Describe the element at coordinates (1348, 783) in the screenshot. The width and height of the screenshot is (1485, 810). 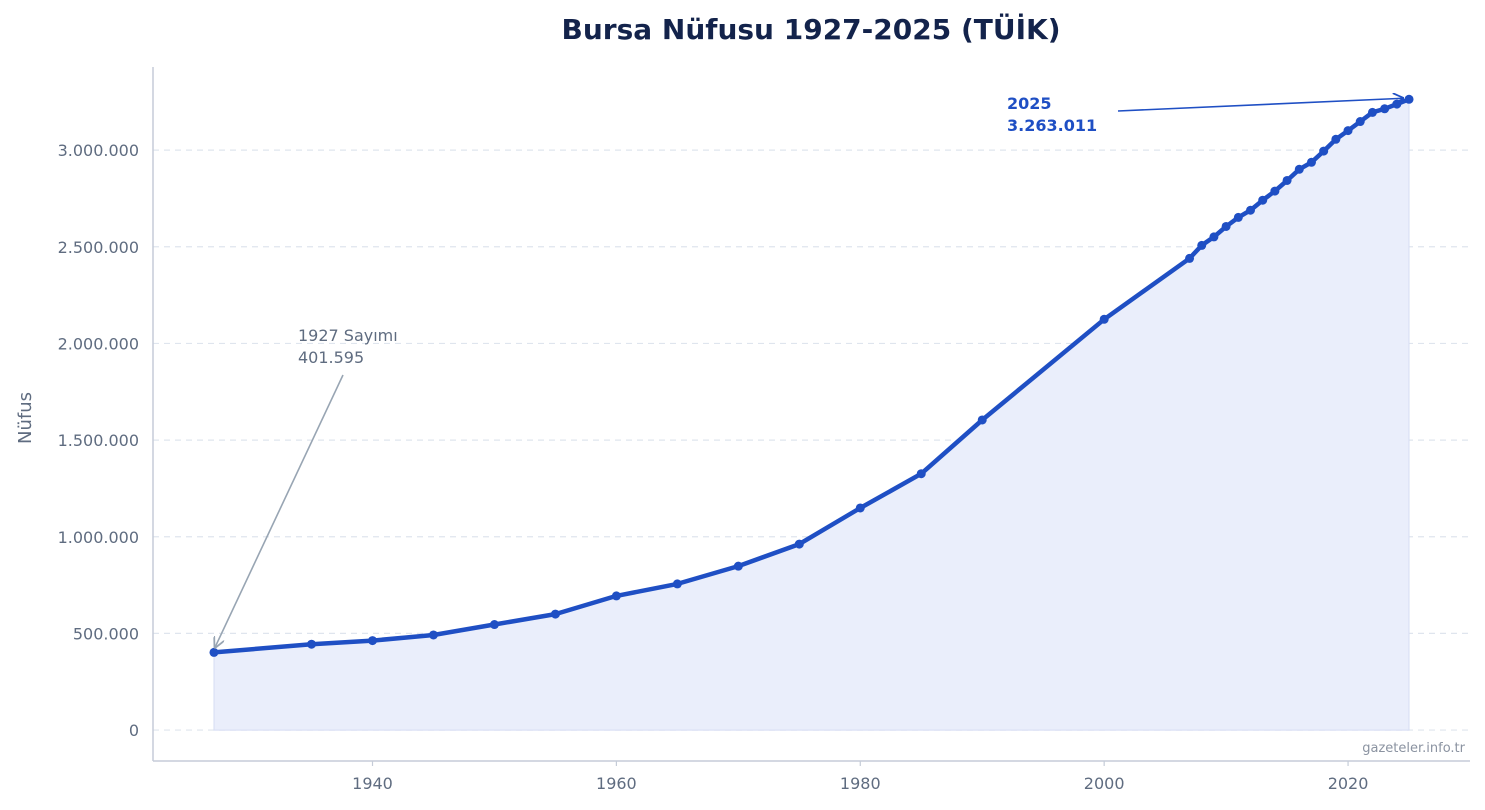
I see `x-tick-label: 2020` at that location.